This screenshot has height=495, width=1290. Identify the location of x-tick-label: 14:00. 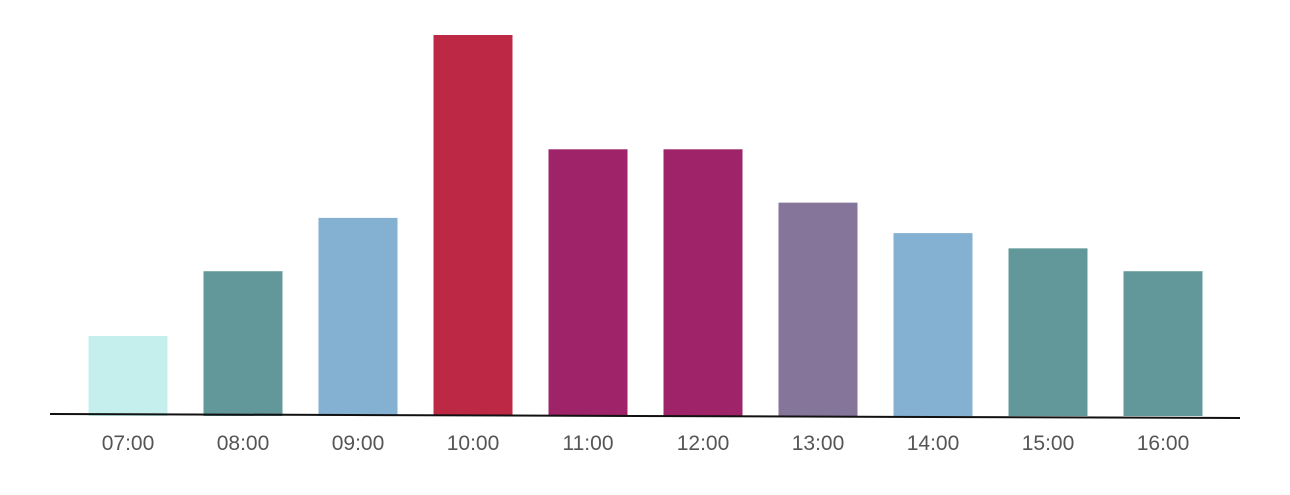
(933, 443).